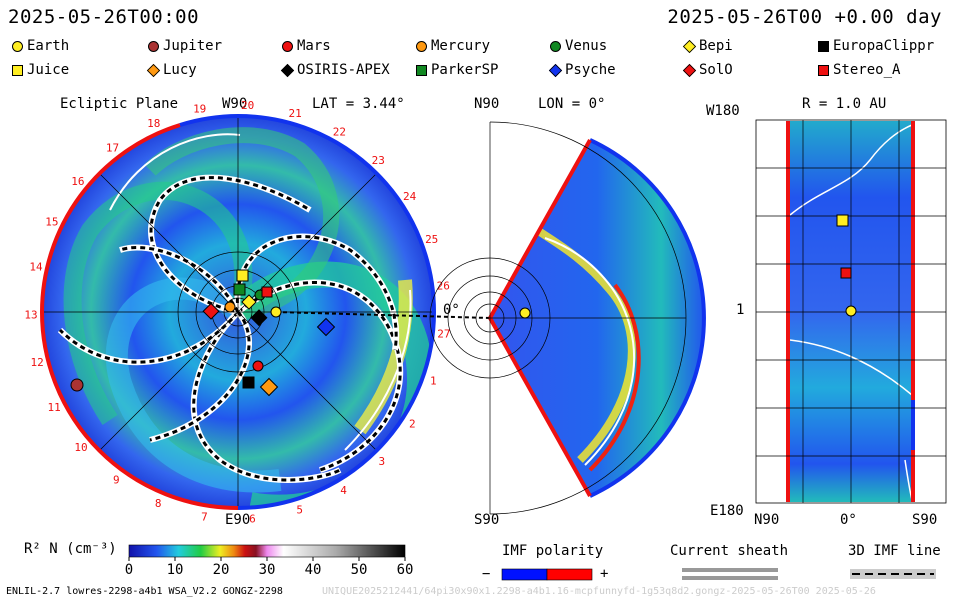  What do you see at coordinates (729, 551) in the screenshot?
I see `current-sheath-label: Current sheath` at bounding box center [729, 551].